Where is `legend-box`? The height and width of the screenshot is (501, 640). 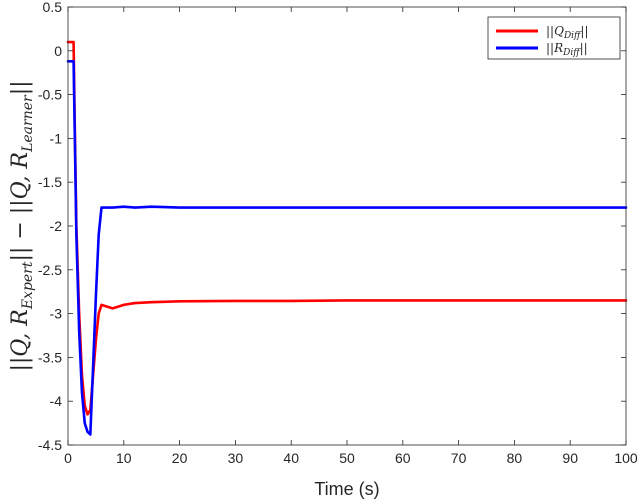 legend-box is located at coordinates (554, 38).